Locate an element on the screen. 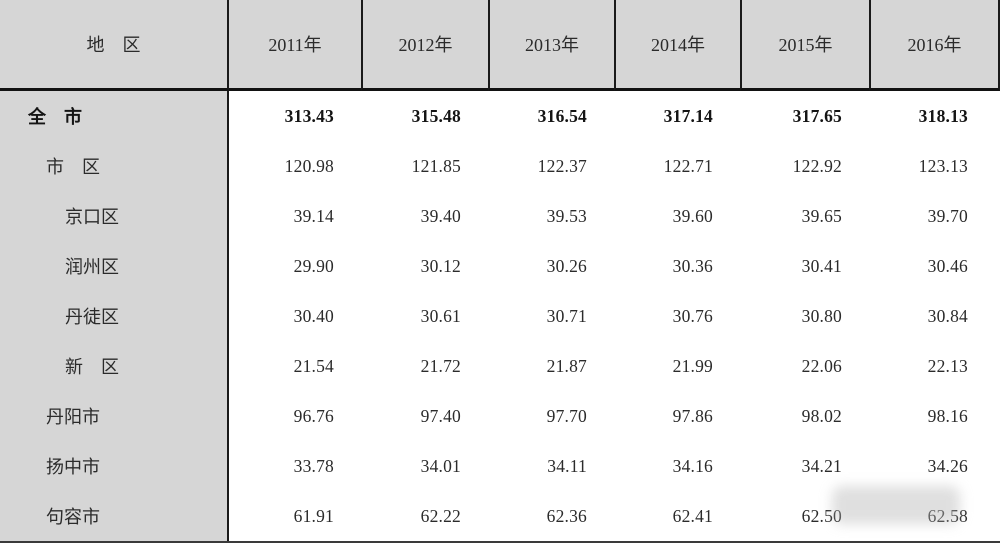  value-cell: 317.65 is located at coordinates (804, 116).